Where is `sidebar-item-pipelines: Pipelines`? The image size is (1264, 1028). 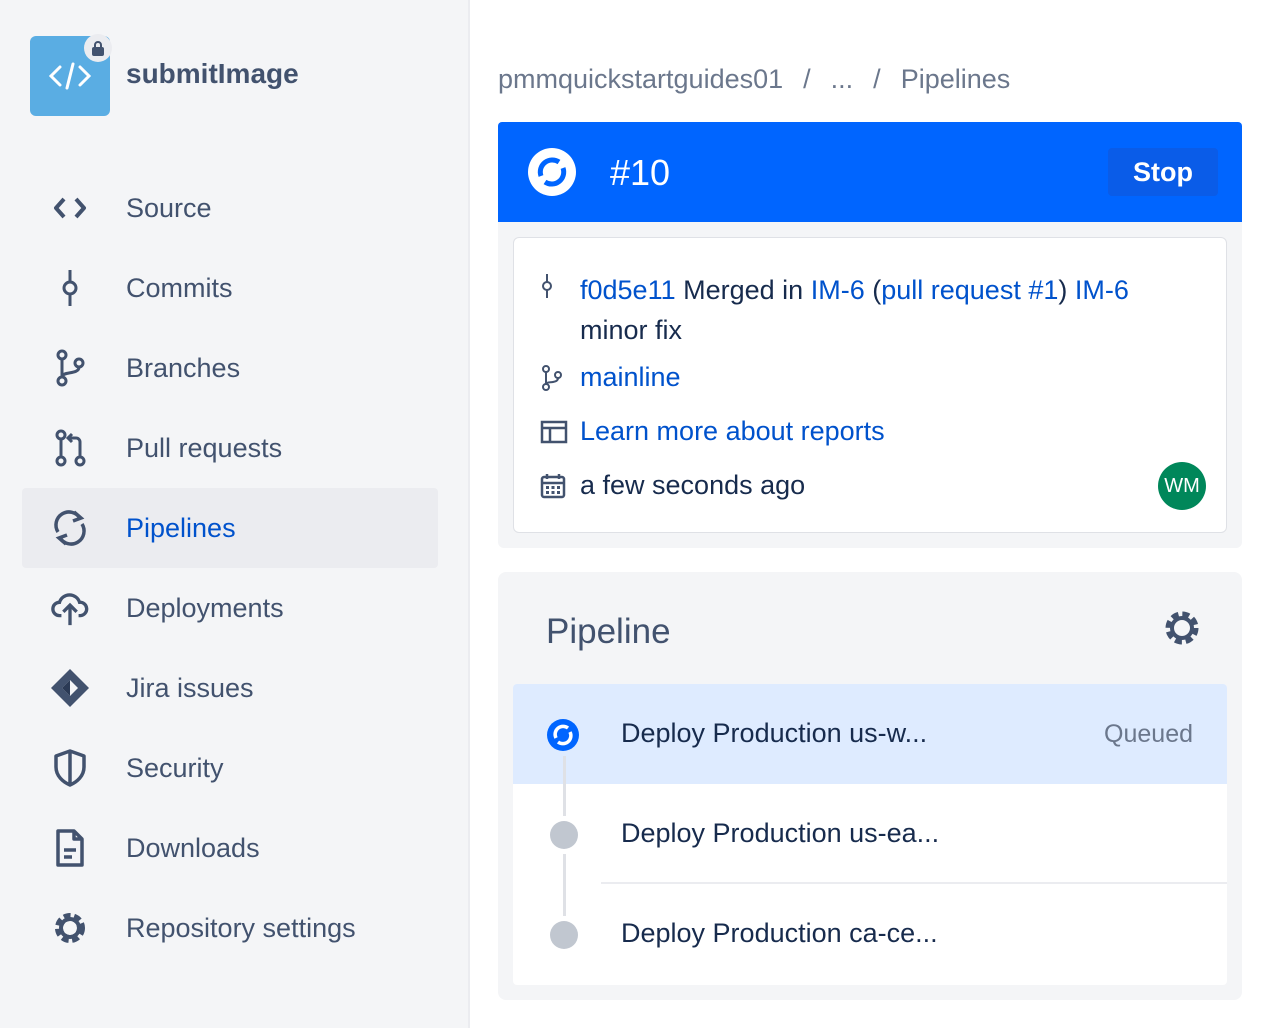
sidebar-item-pipelines: Pipelines is located at coordinates (230, 528).